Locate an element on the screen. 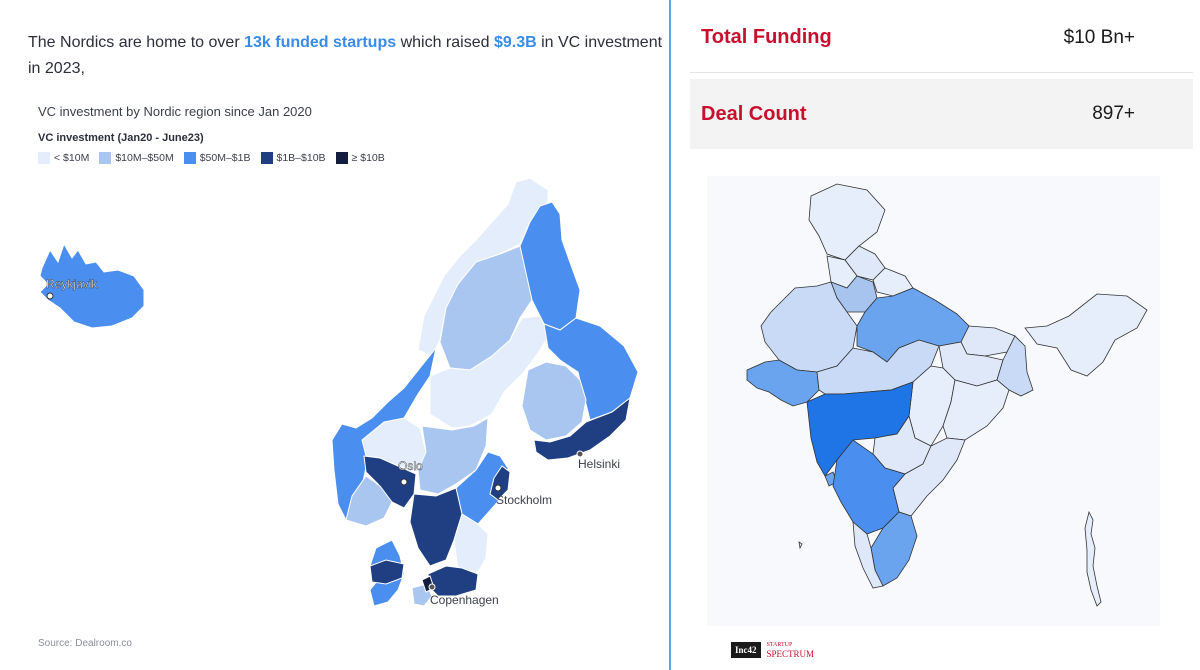 This screenshot has width=1200, height=670. stat-row-deal-count: Deal Count 897+ is located at coordinates (941, 114).